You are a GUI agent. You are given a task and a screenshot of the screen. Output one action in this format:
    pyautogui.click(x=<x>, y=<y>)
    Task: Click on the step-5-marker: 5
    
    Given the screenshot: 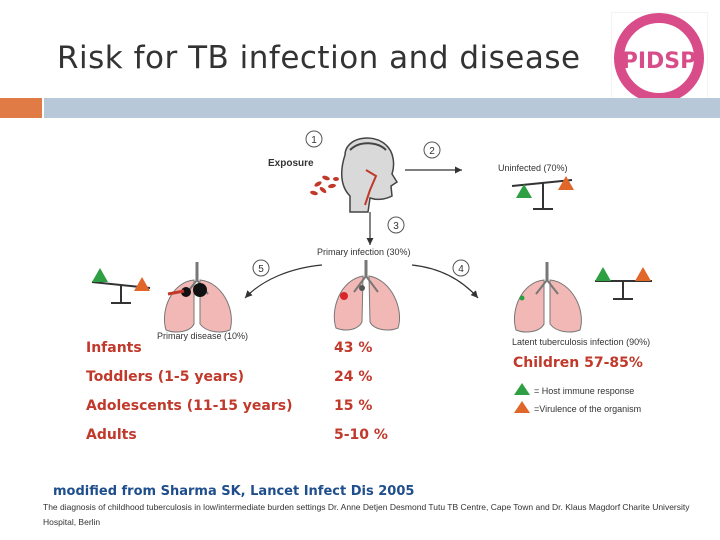 What is the action you would take?
    pyautogui.click(x=261, y=268)
    